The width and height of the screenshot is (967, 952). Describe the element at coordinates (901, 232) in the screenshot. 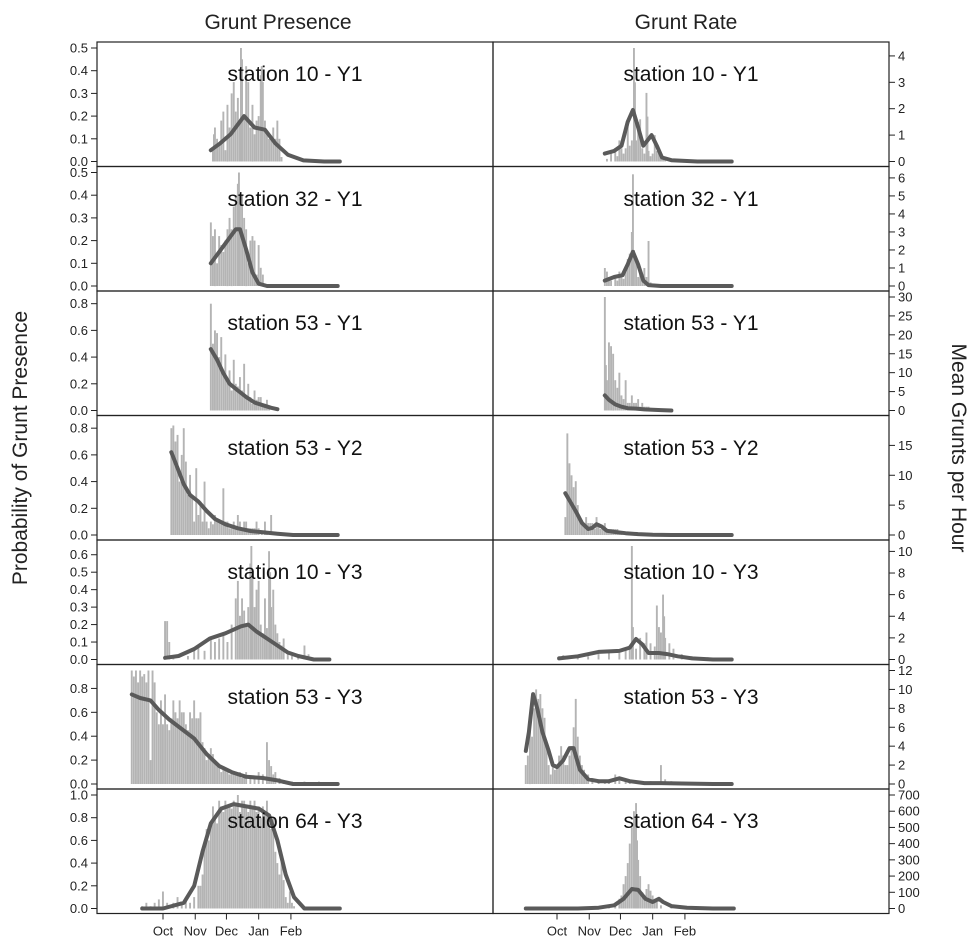

I see `rate-panel-2-ytick-label: 3` at that location.